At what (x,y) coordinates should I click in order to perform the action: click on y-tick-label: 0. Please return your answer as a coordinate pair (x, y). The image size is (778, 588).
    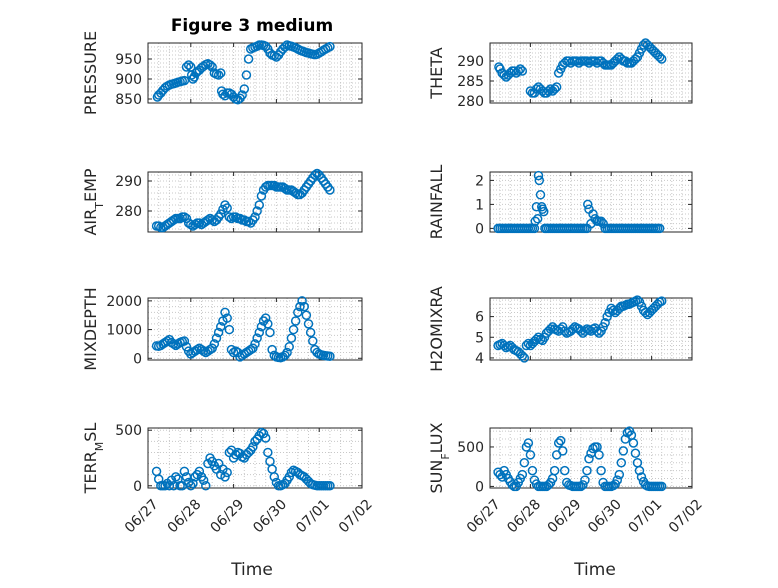
    Looking at the image, I should click on (137, 359).